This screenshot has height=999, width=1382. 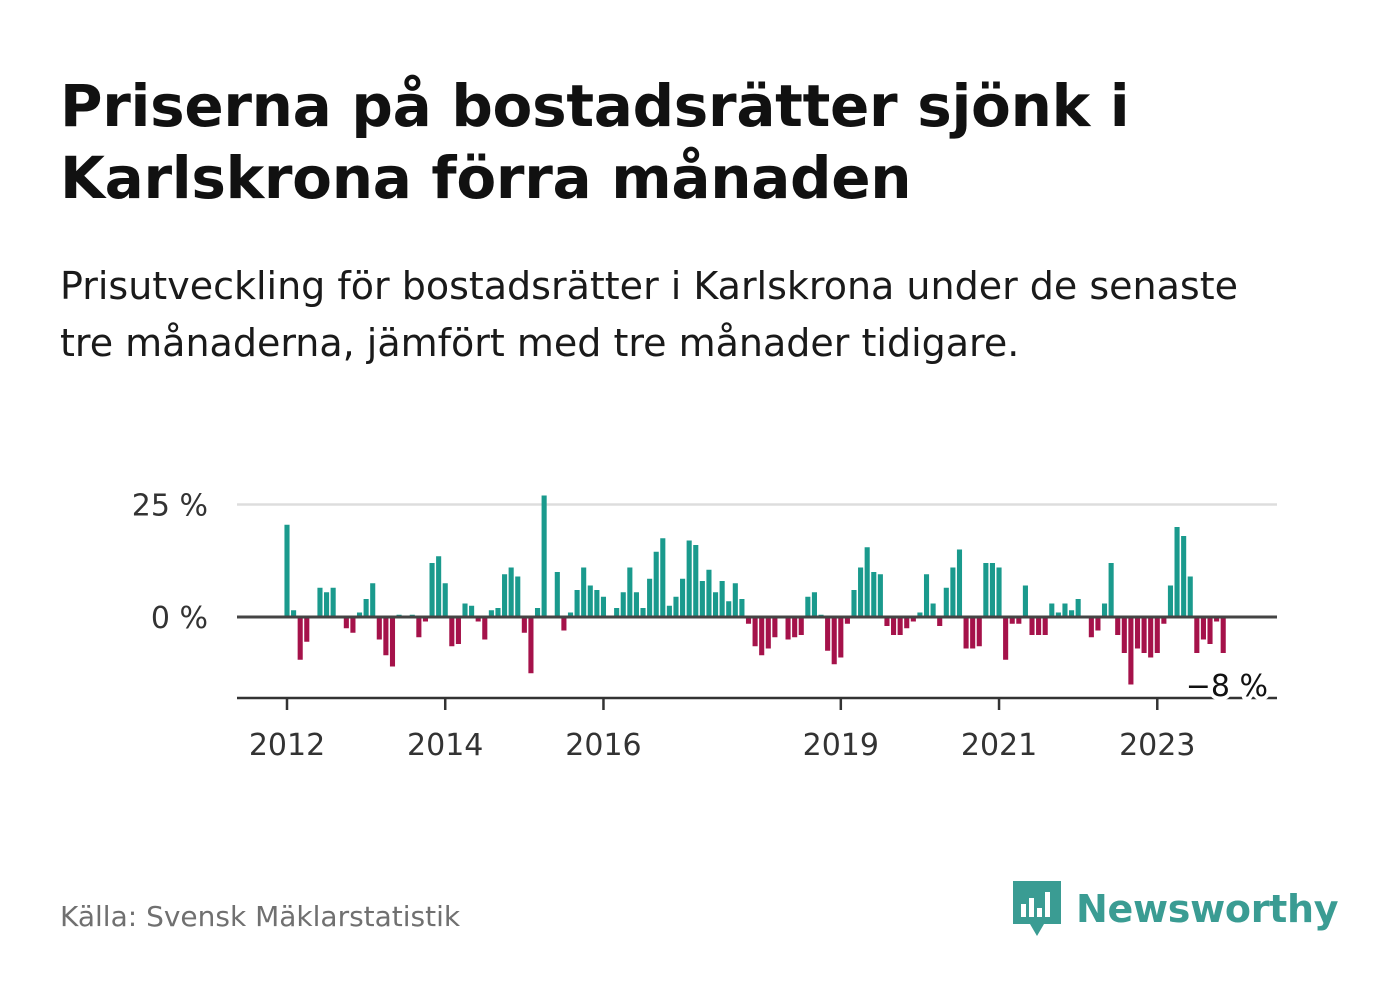 I want to click on newsworthy-logo-icon, so click(x=1037, y=908).